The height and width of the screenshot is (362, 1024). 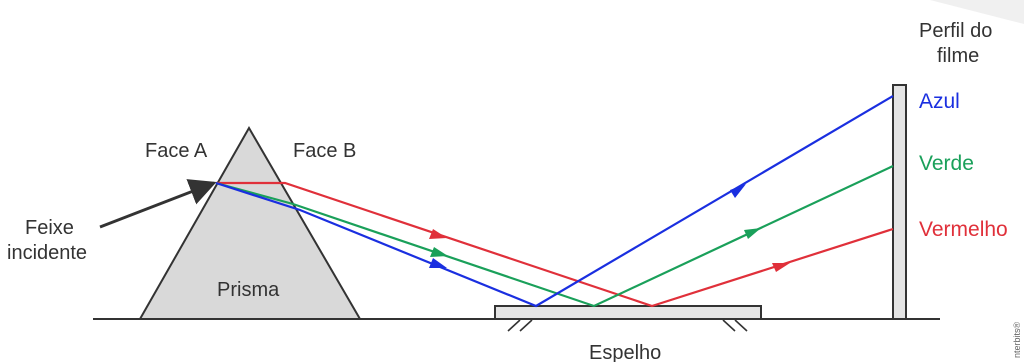 I want to click on green-arrow-head-reflected, so click(x=752, y=233).